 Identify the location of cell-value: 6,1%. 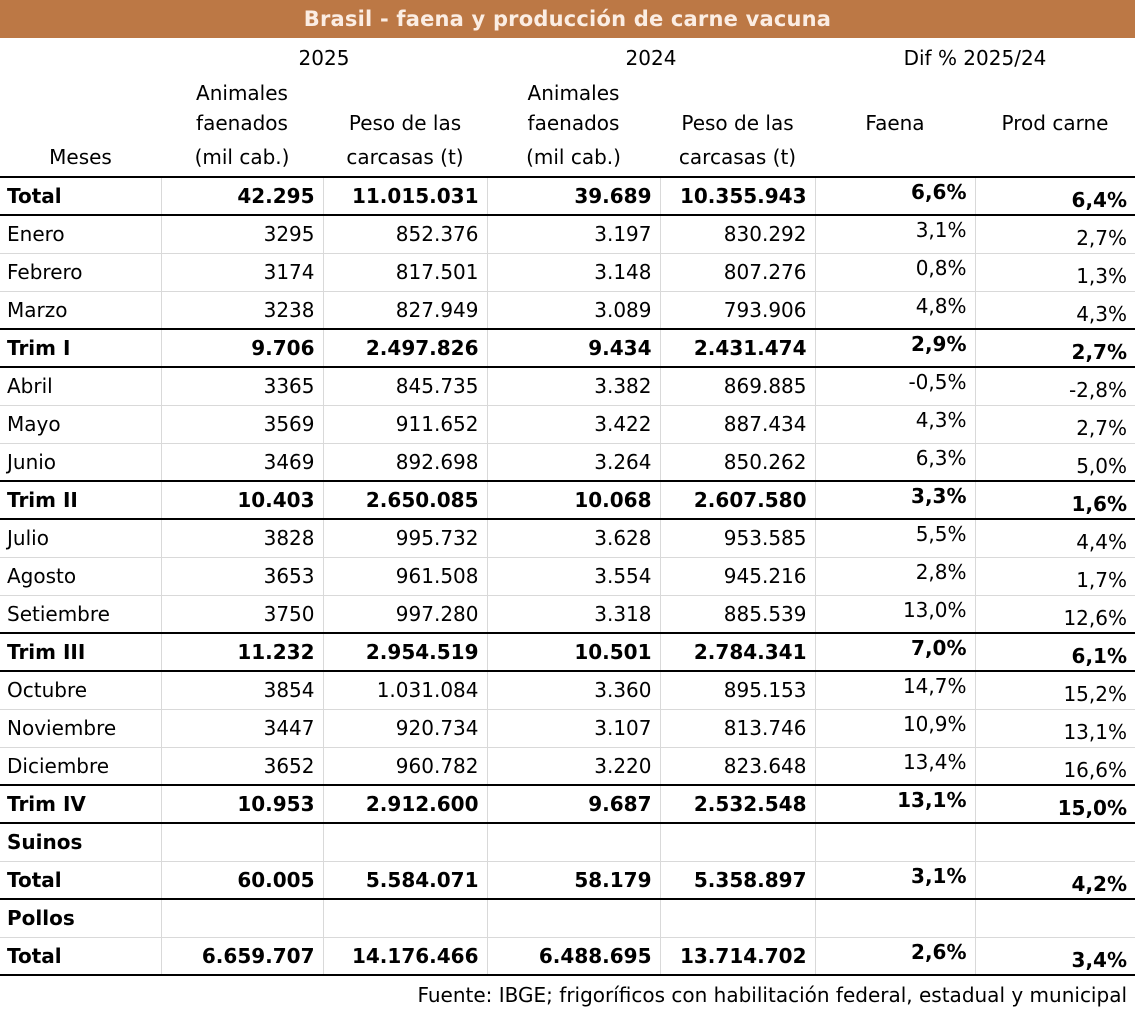
(1099, 656).